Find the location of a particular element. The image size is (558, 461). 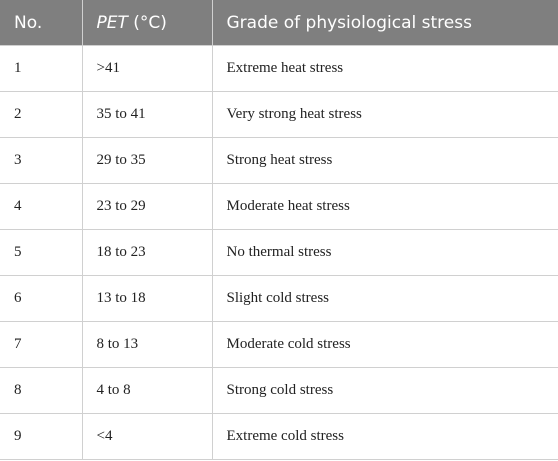

table-row: 4 23 to 29 Moderate heat stress is located at coordinates (279, 206).